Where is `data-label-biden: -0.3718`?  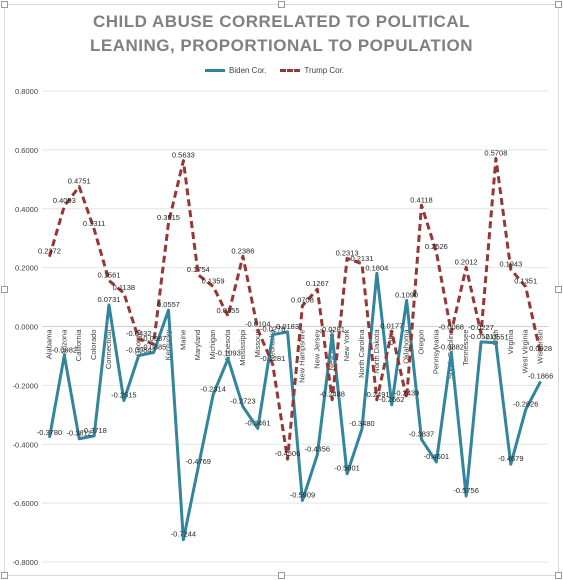 data-label-biden: -0.3718 is located at coordinates (93, 430).